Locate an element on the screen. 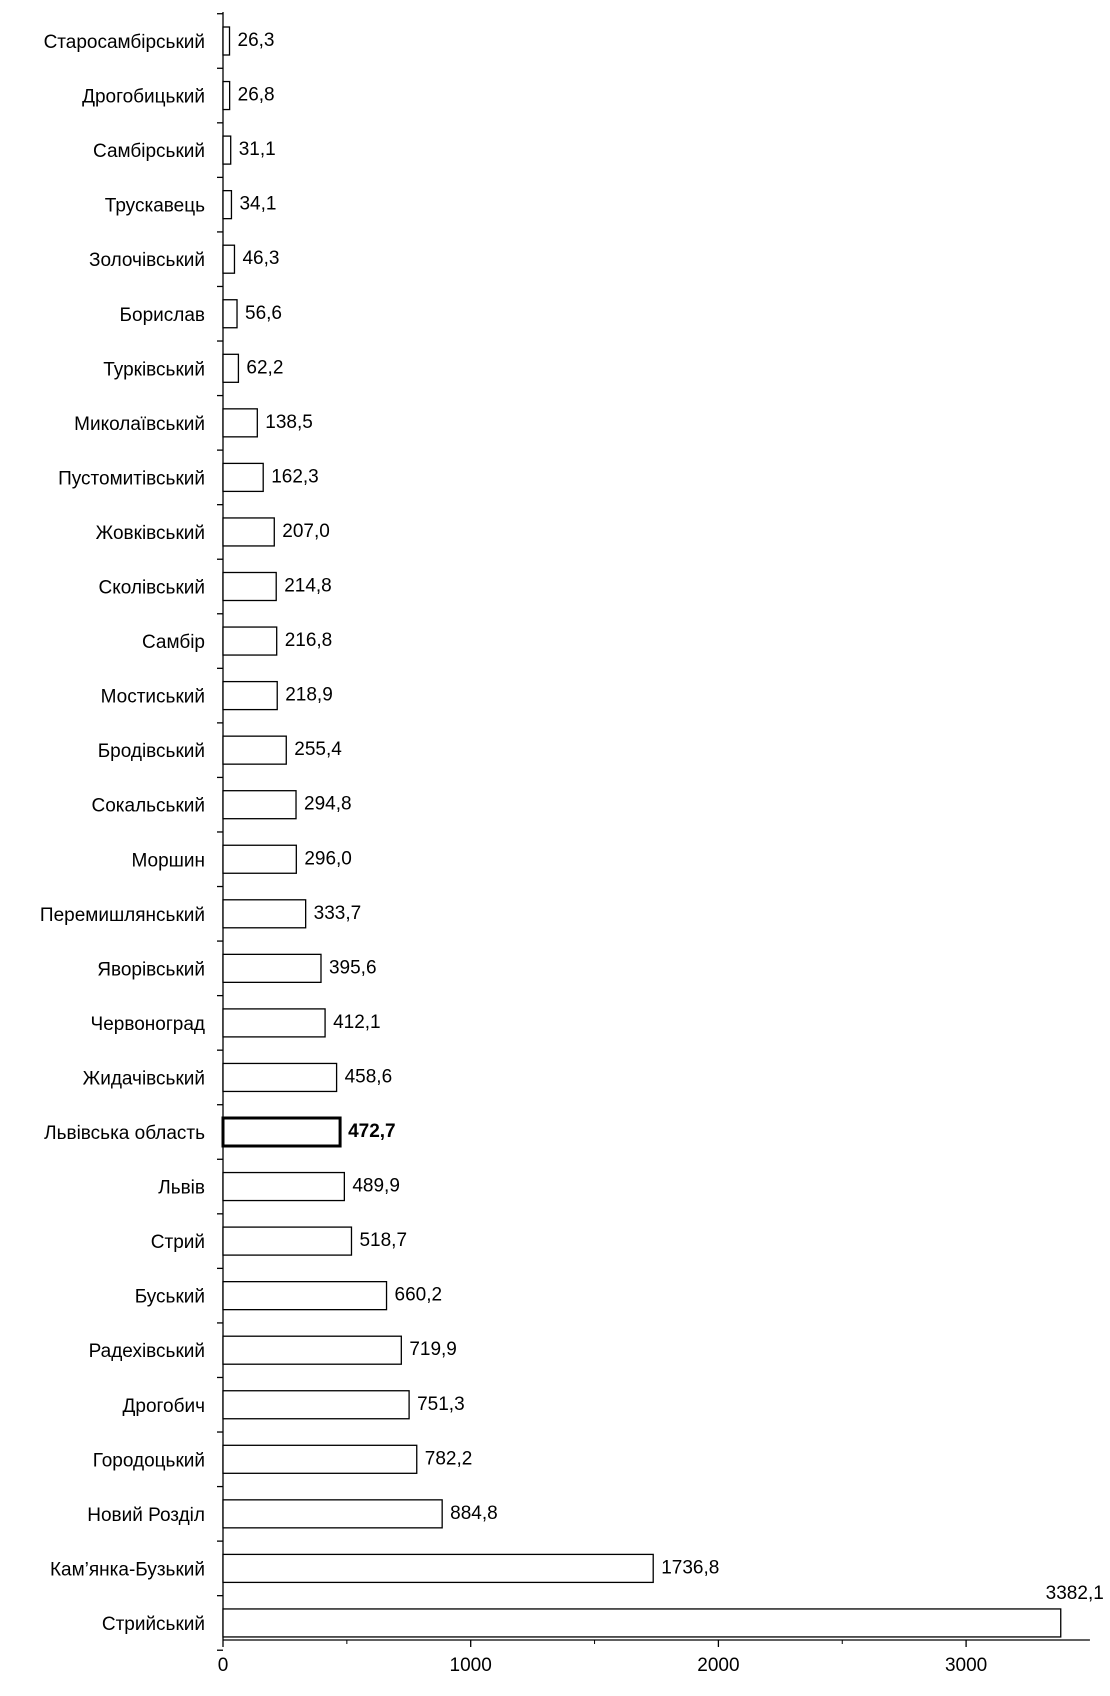  value-label: 214,8 is located at coordinates (308, 586).